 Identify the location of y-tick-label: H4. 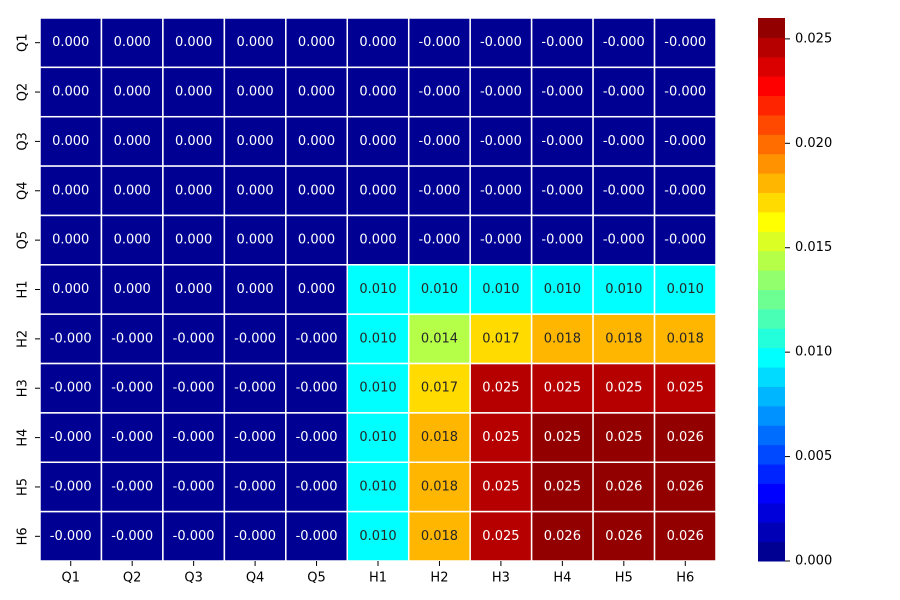
(23, 438).